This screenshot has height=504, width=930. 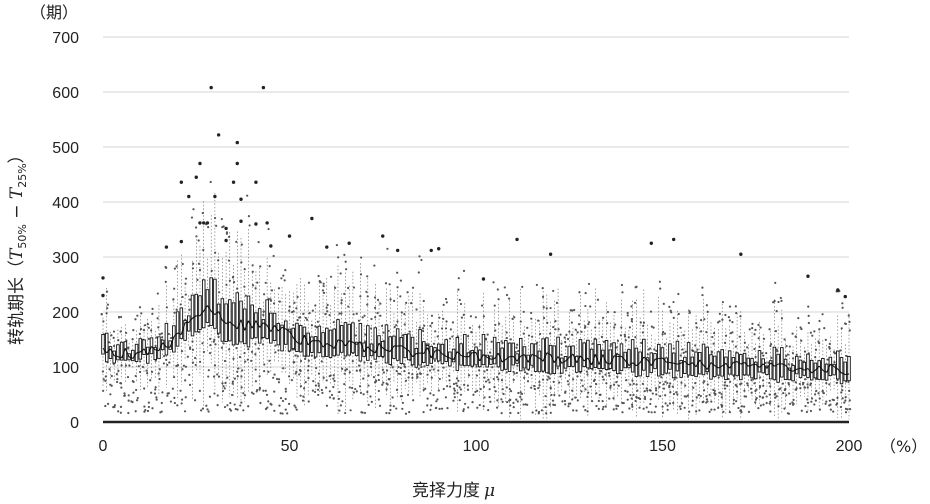 I want to click on x-unit-label: （%）, so click(x=903, y=446).